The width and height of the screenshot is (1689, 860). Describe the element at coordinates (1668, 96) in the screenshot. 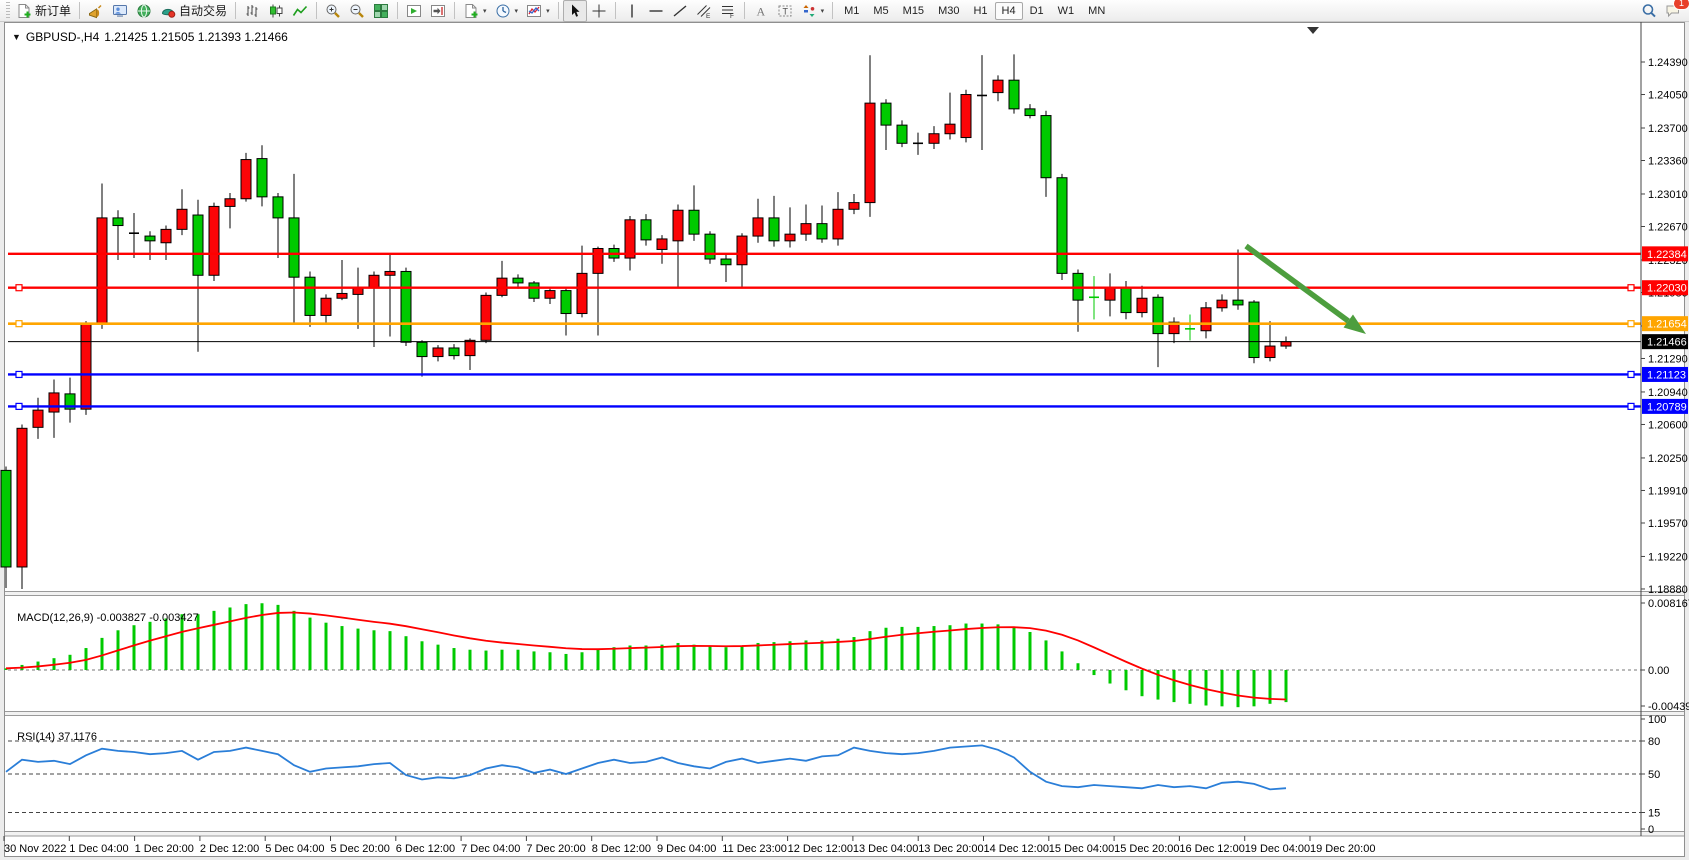

I see `price-tick-label: 1.24050` at that location.